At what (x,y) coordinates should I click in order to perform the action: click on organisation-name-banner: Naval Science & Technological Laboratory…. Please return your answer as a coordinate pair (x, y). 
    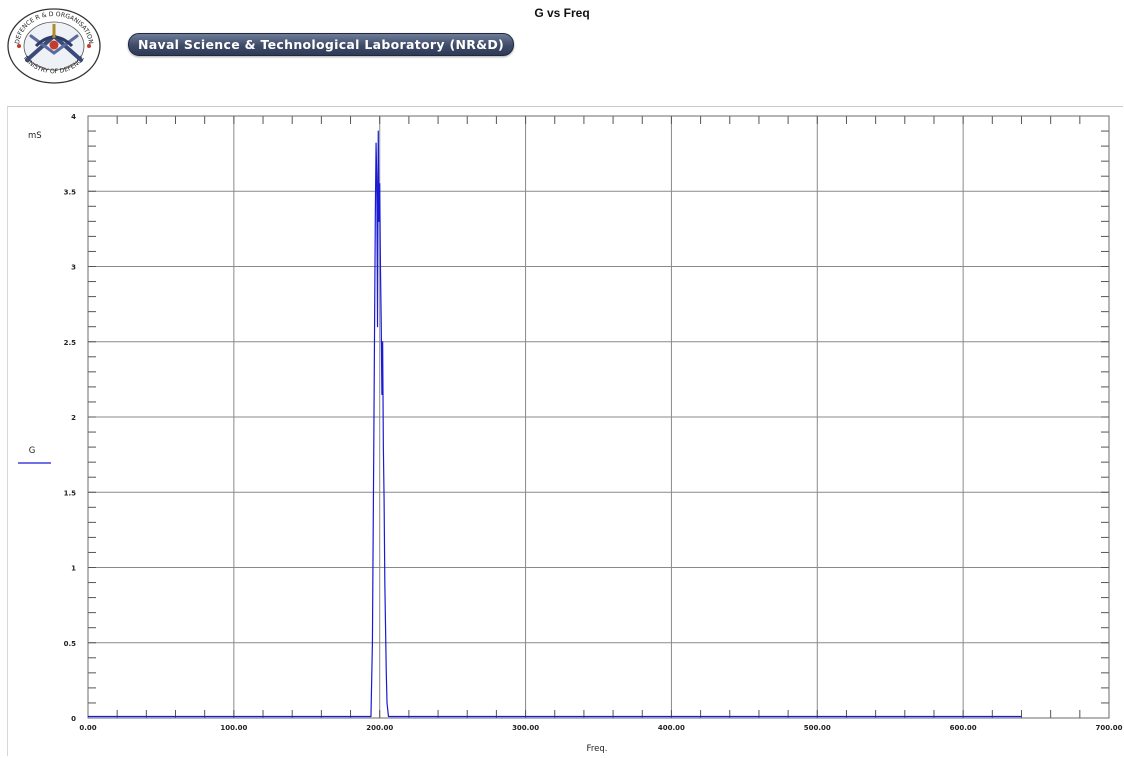
    Looking at the image, I should click on (321, 44).